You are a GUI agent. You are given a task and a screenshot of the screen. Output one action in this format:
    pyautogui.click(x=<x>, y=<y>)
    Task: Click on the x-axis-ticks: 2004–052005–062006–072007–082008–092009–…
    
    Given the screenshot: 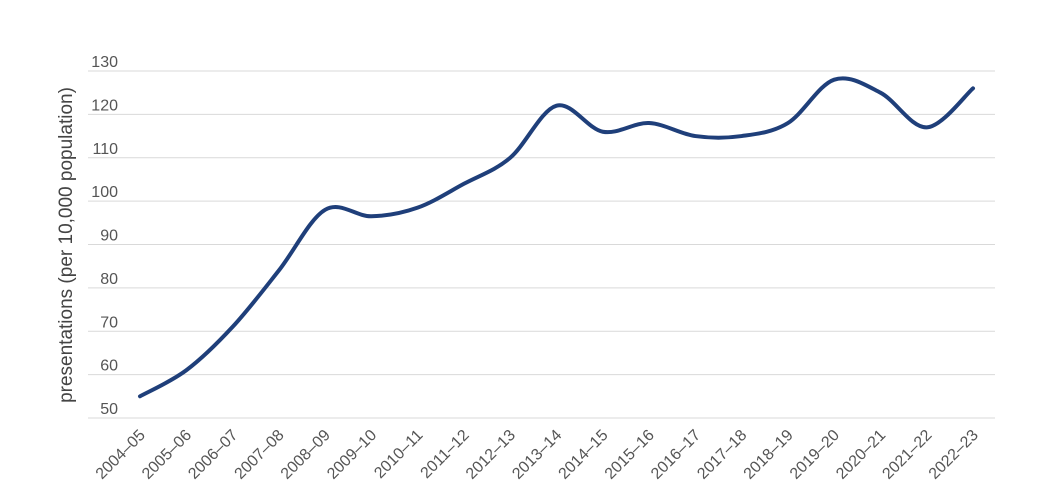 What is the action you would take?
    pyautogui.click(x=537, y=455)
    